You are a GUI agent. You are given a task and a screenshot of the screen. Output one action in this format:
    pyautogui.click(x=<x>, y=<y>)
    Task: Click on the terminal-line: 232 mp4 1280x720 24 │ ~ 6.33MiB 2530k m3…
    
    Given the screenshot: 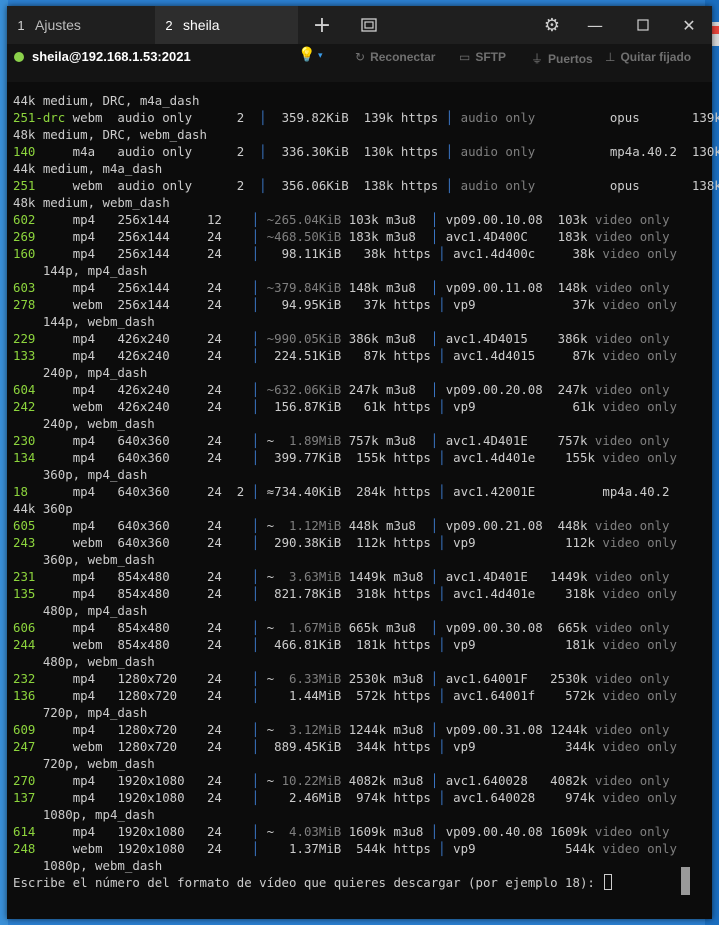 What is the action you would take?
    pyautogui.click(x=353, y=678)
    